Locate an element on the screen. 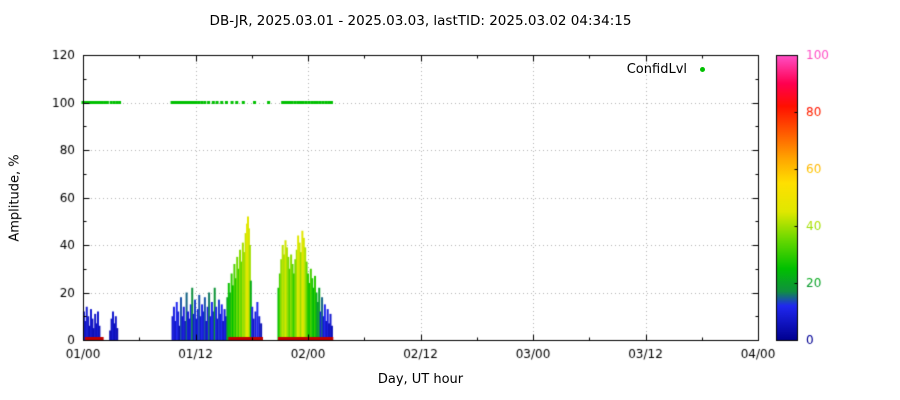 The width and height of the screenshot is (900, 400). legend: ConfidLvl is located at coordinates (630, 69).